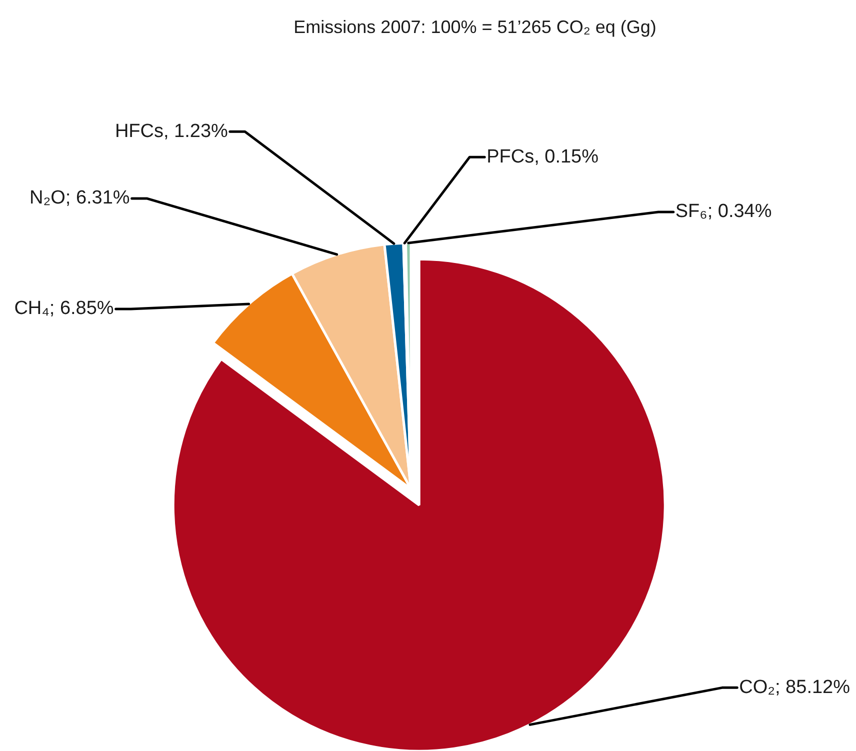 The width and height of the screenshot is (856, 751). What do you see at coordinates (171, 131) in the screenshot?
I see `slice-label: HFCs, 1.23%` at bounding box center [171, 131].